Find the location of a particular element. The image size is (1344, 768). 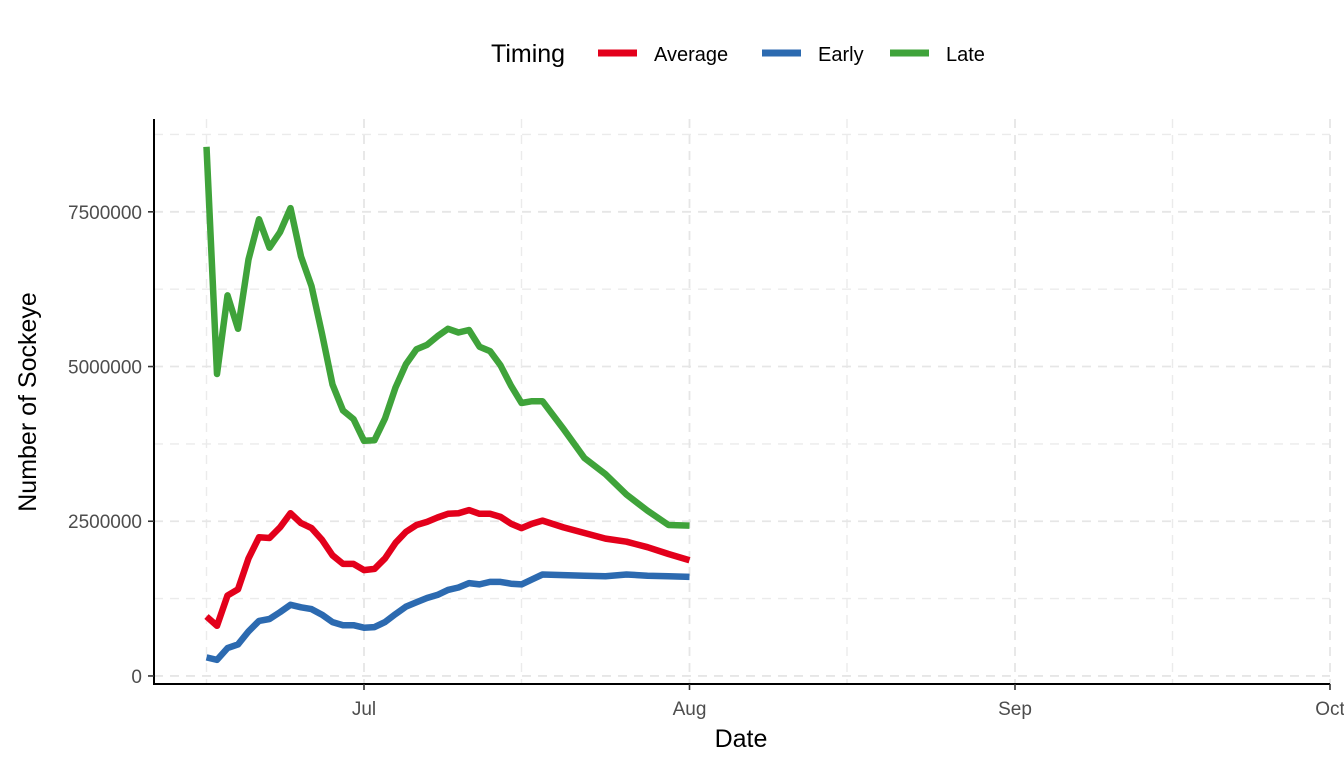

x-tick-label: Sep is located at coordinates (1015, 709).